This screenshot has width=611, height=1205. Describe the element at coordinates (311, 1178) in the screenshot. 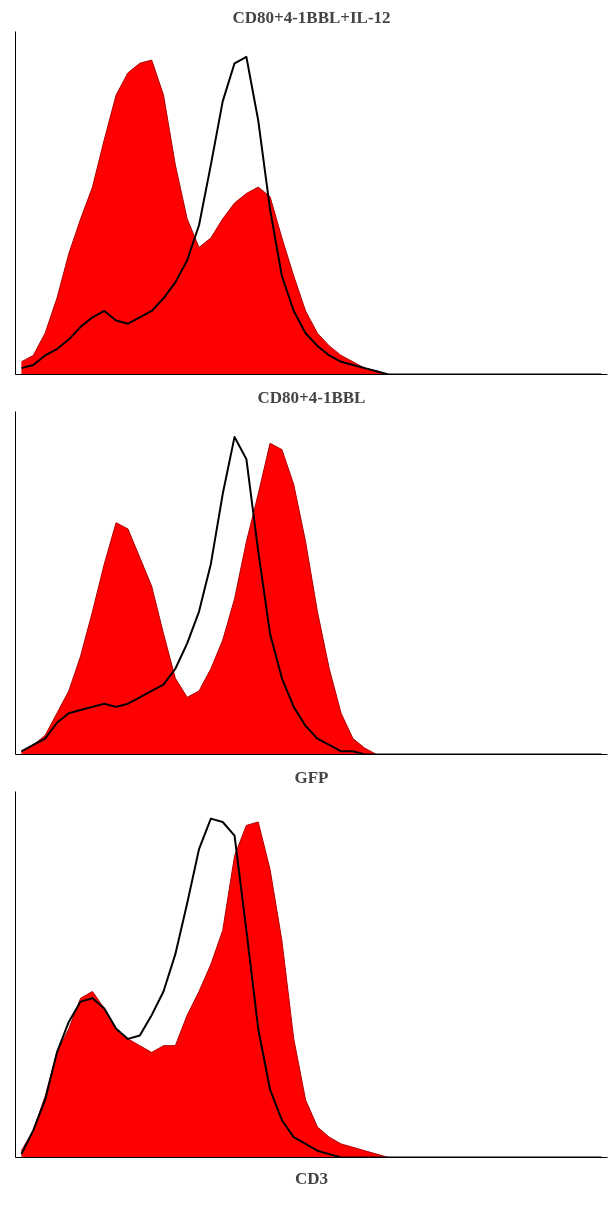

I see `x-axis-title: CD3` at that location.